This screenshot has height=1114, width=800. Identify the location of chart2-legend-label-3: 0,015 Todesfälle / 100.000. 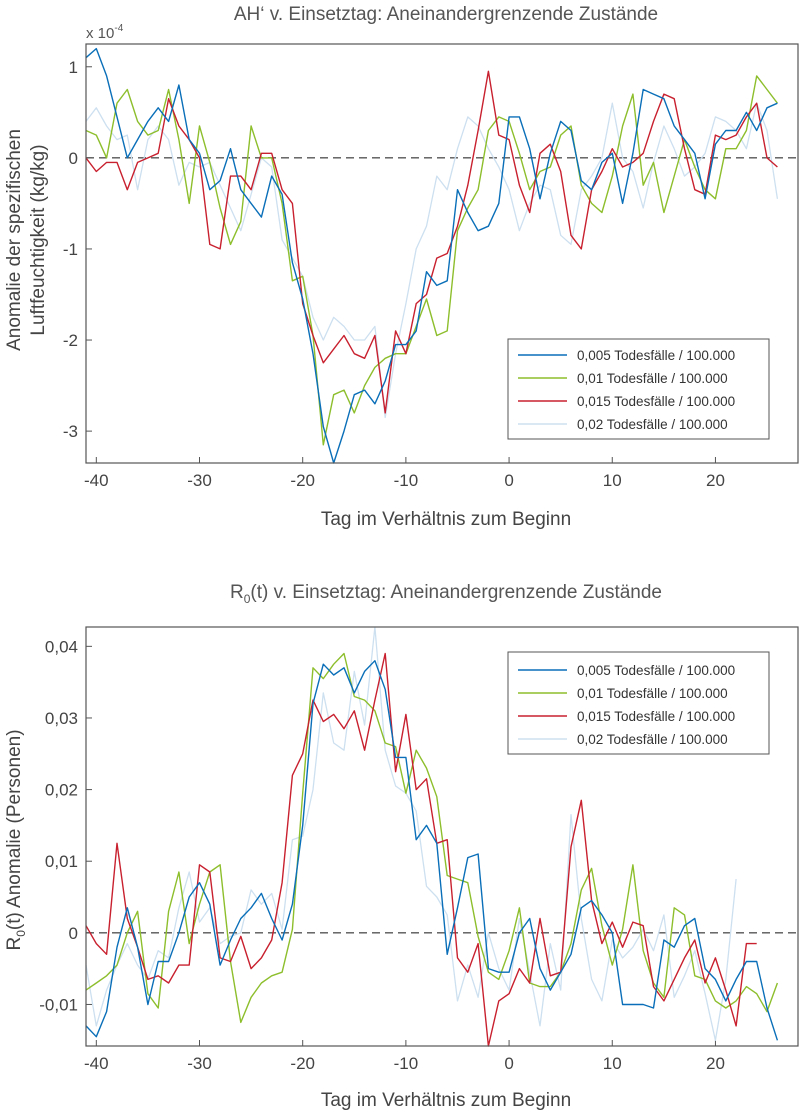
(656, 716).